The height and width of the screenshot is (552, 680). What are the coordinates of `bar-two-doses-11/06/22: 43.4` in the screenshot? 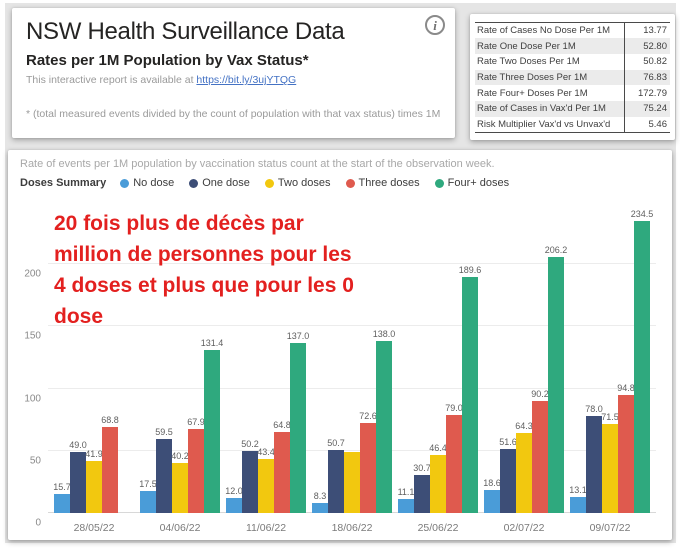 It's located at (266, 480).